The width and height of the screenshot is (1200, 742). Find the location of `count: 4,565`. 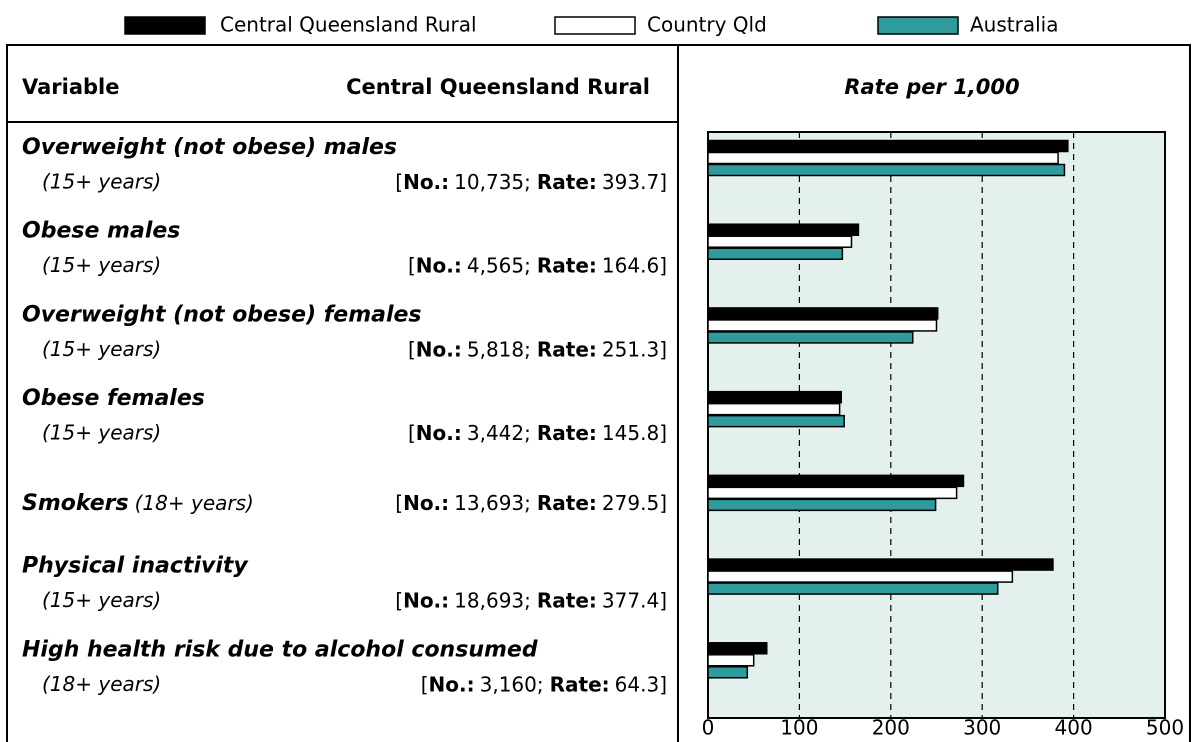

count: 4,565 is located at coordinates (495, 265).